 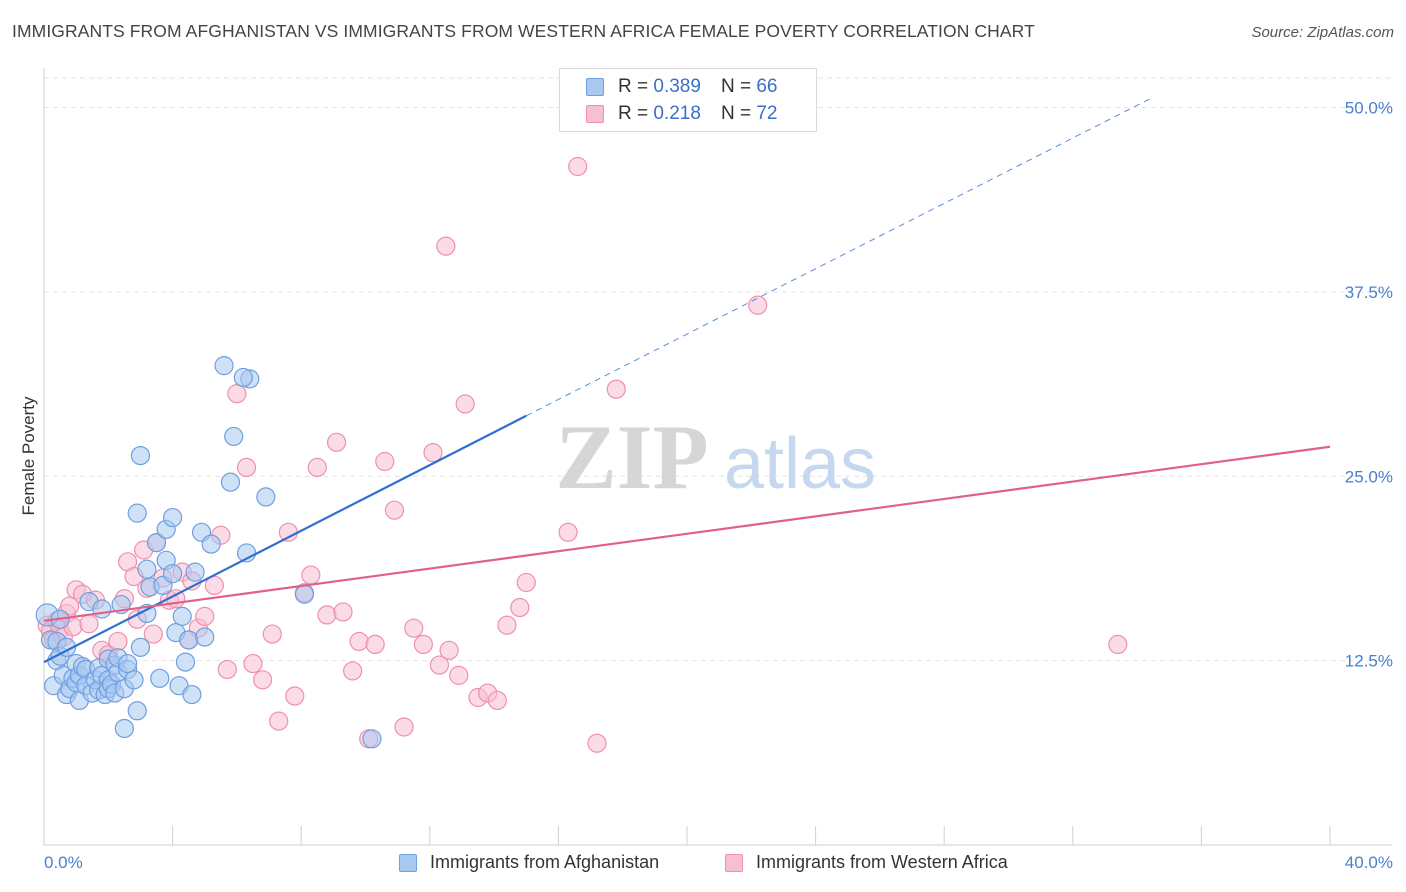 What do you see at coordinates (677, 86) in the screenshot?
I see `legend-r-value-afghanistan: 0.389` at bounding box center [677, 86].